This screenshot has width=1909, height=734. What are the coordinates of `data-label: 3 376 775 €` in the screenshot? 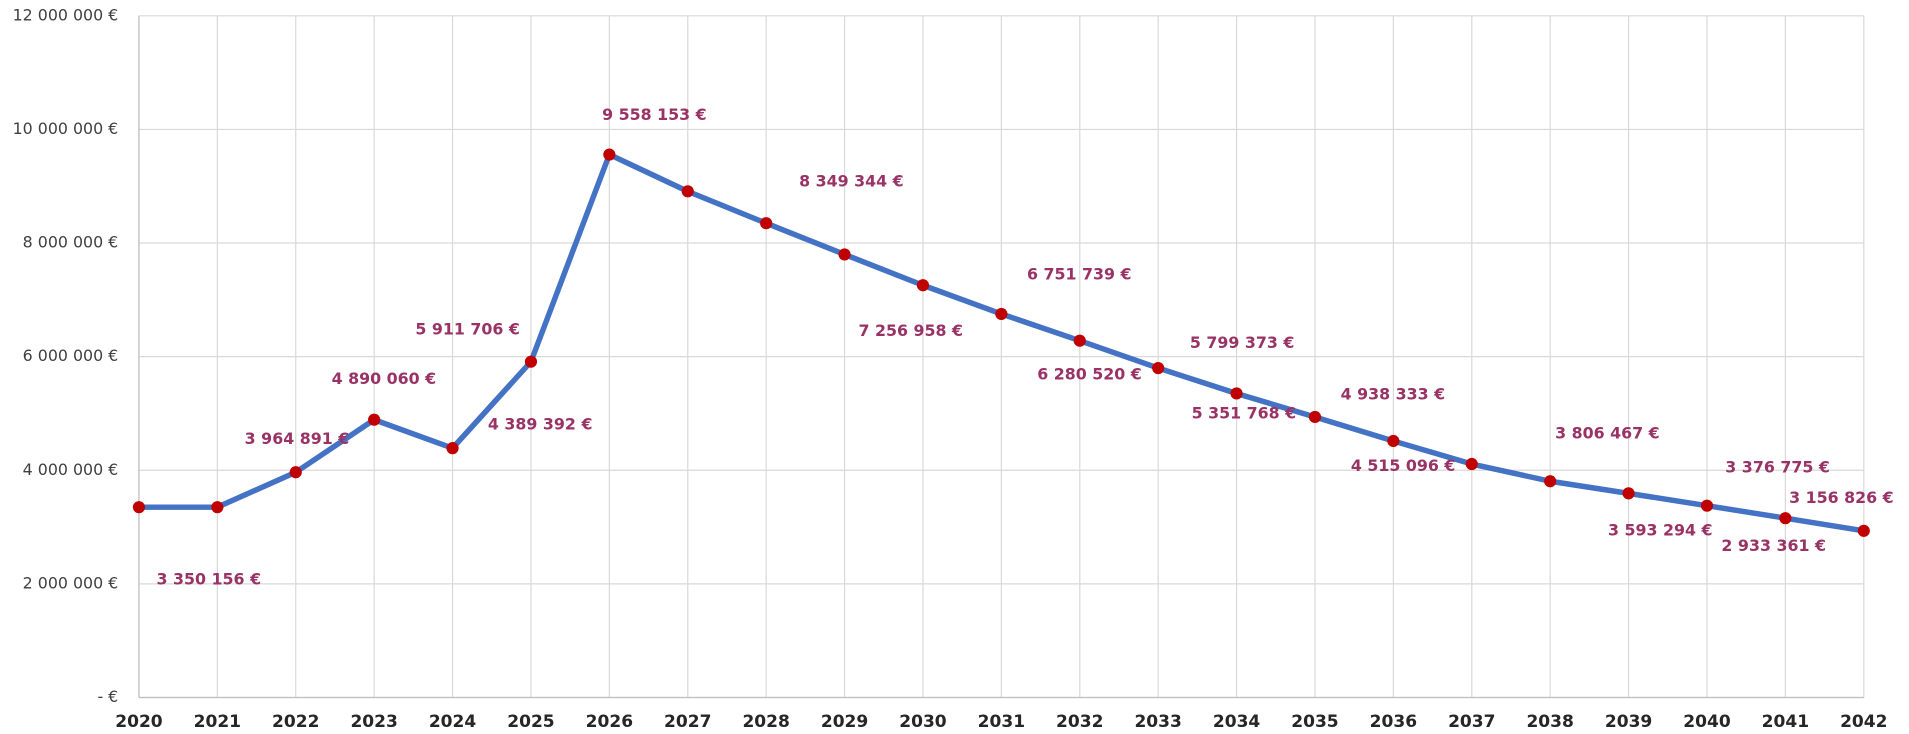 It's located at (1777, 466).